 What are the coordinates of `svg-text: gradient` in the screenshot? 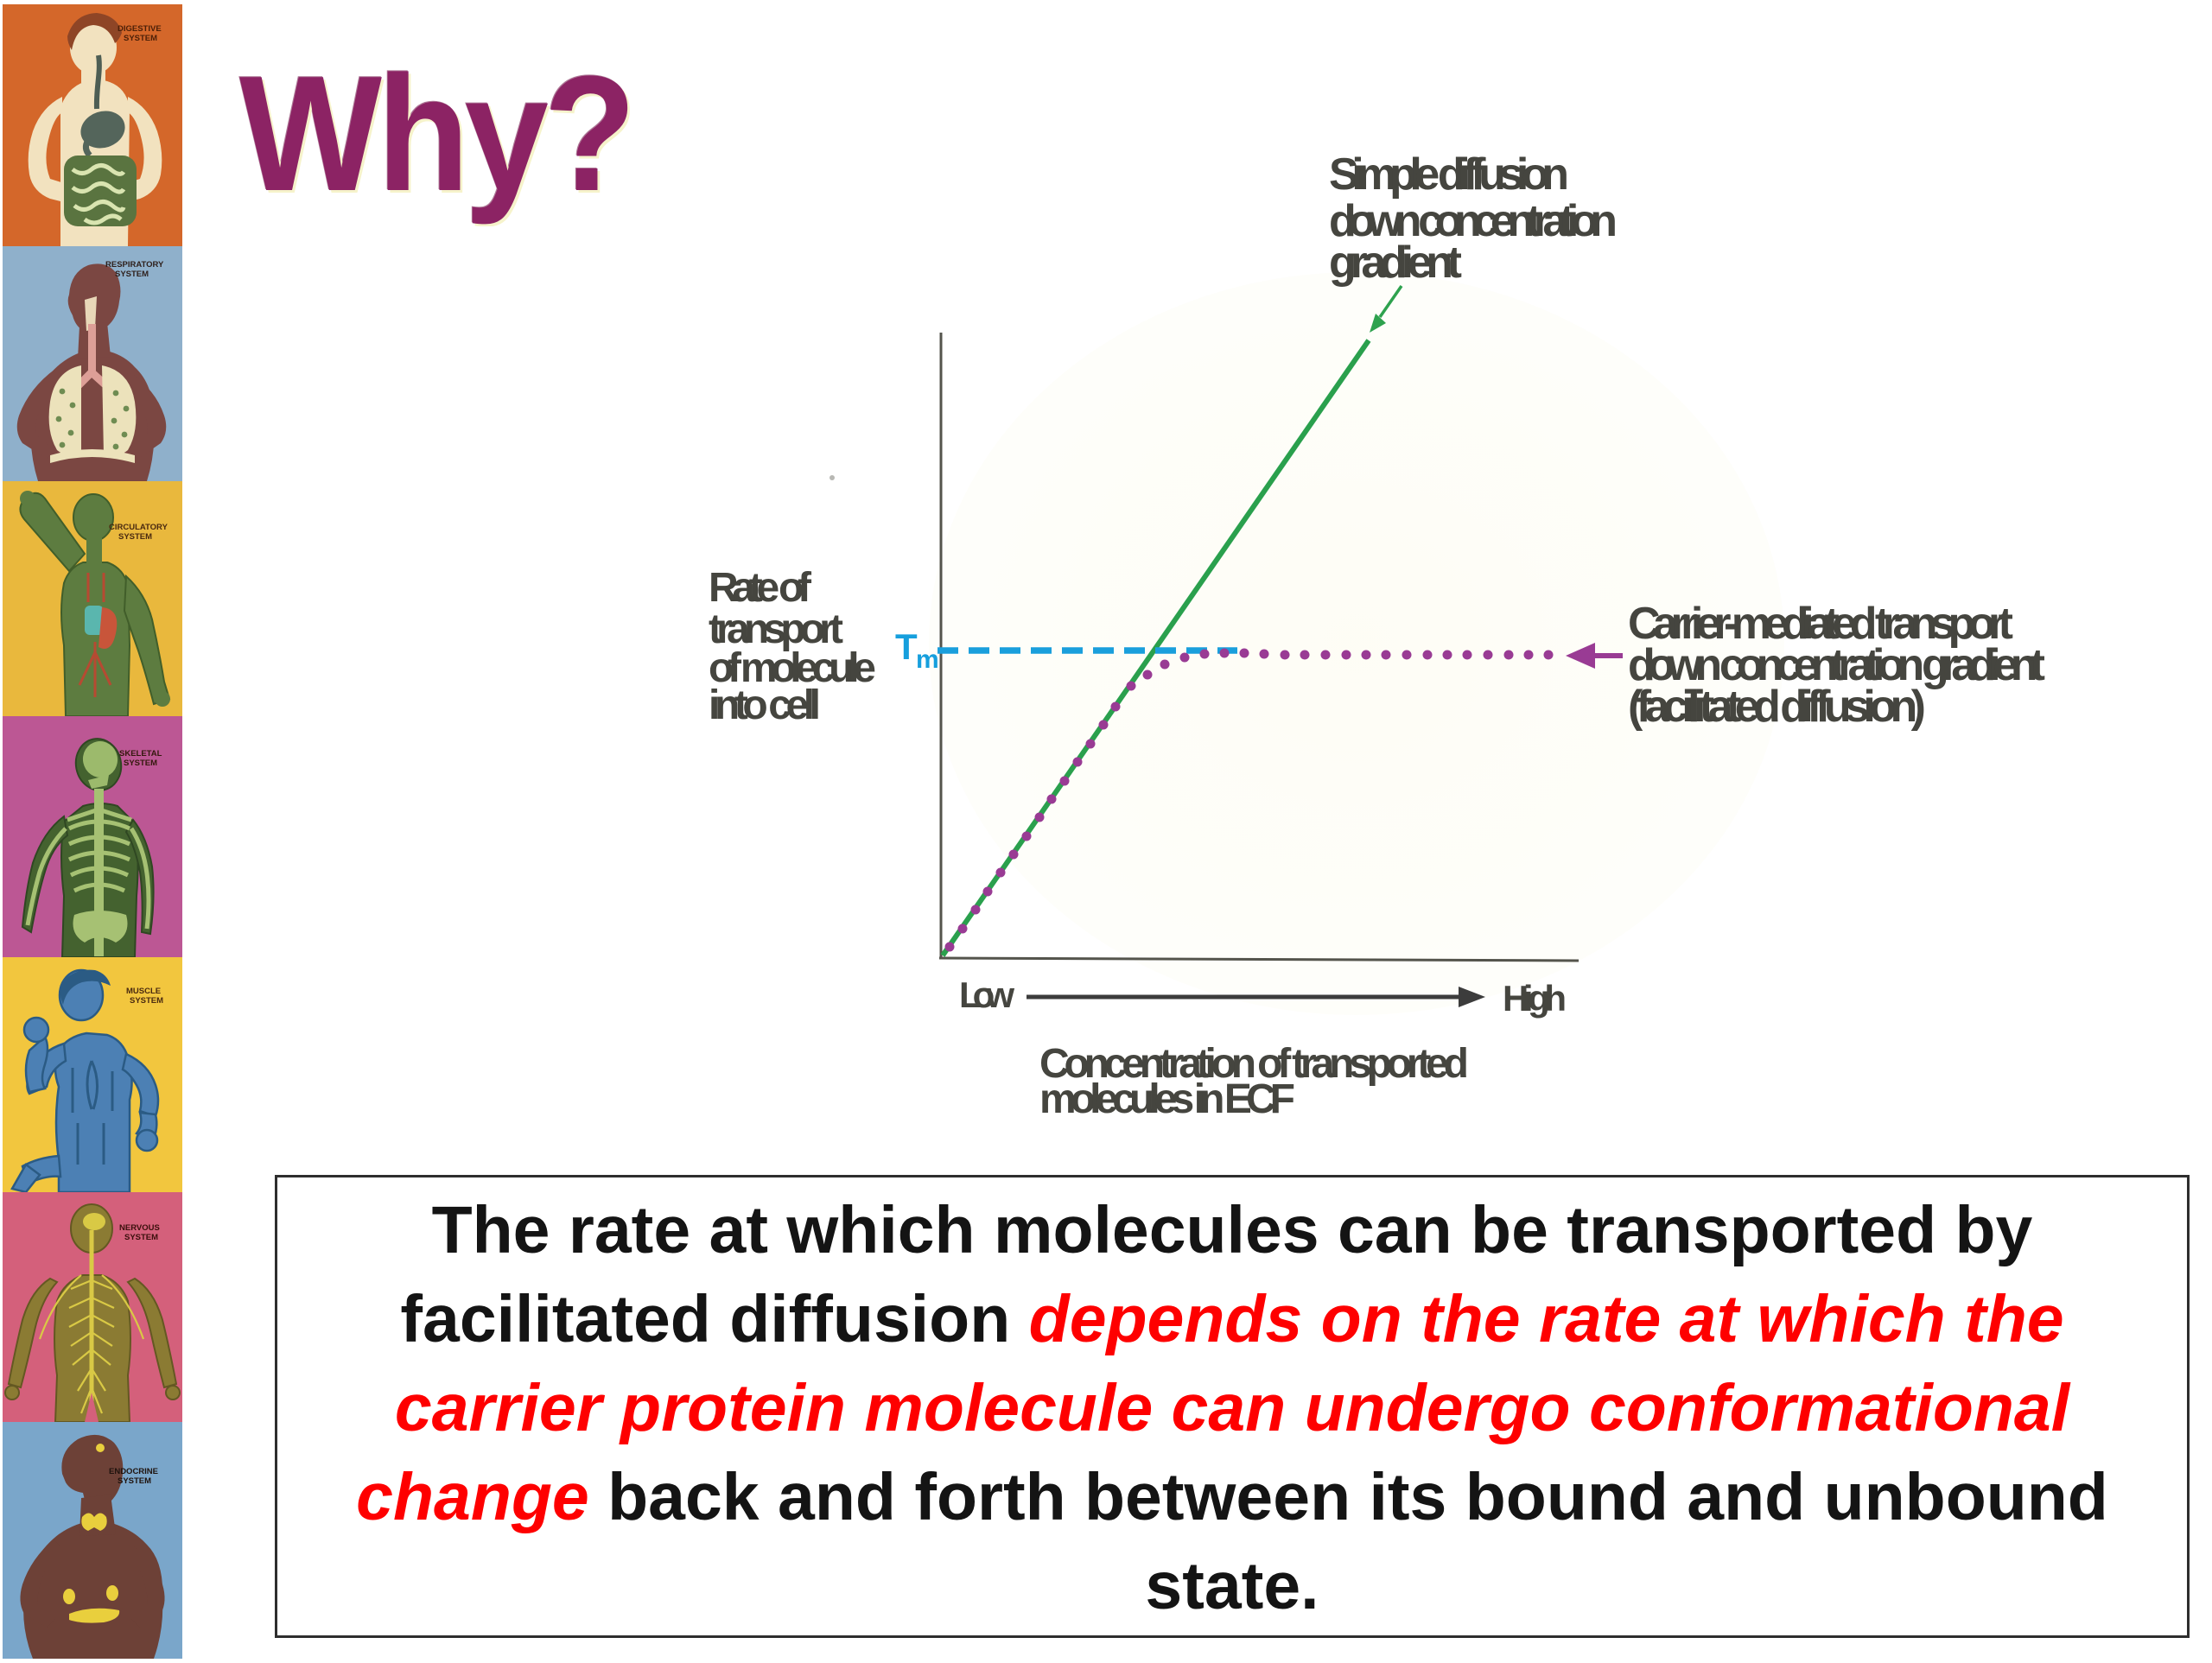 It's located at (1395, 263).